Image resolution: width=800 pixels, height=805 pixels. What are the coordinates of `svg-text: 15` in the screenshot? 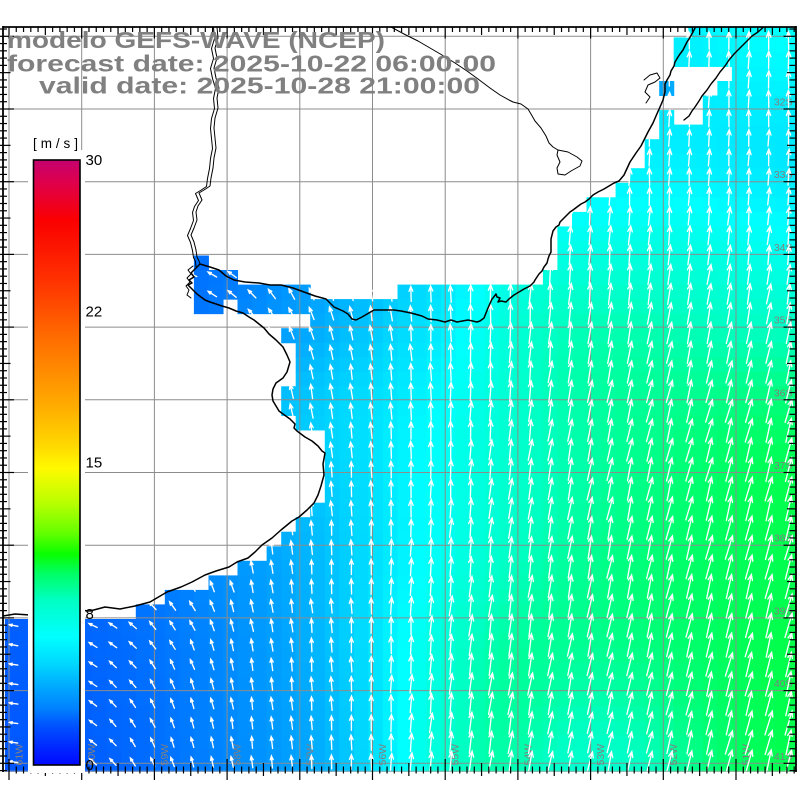 It's located at (94, 463).